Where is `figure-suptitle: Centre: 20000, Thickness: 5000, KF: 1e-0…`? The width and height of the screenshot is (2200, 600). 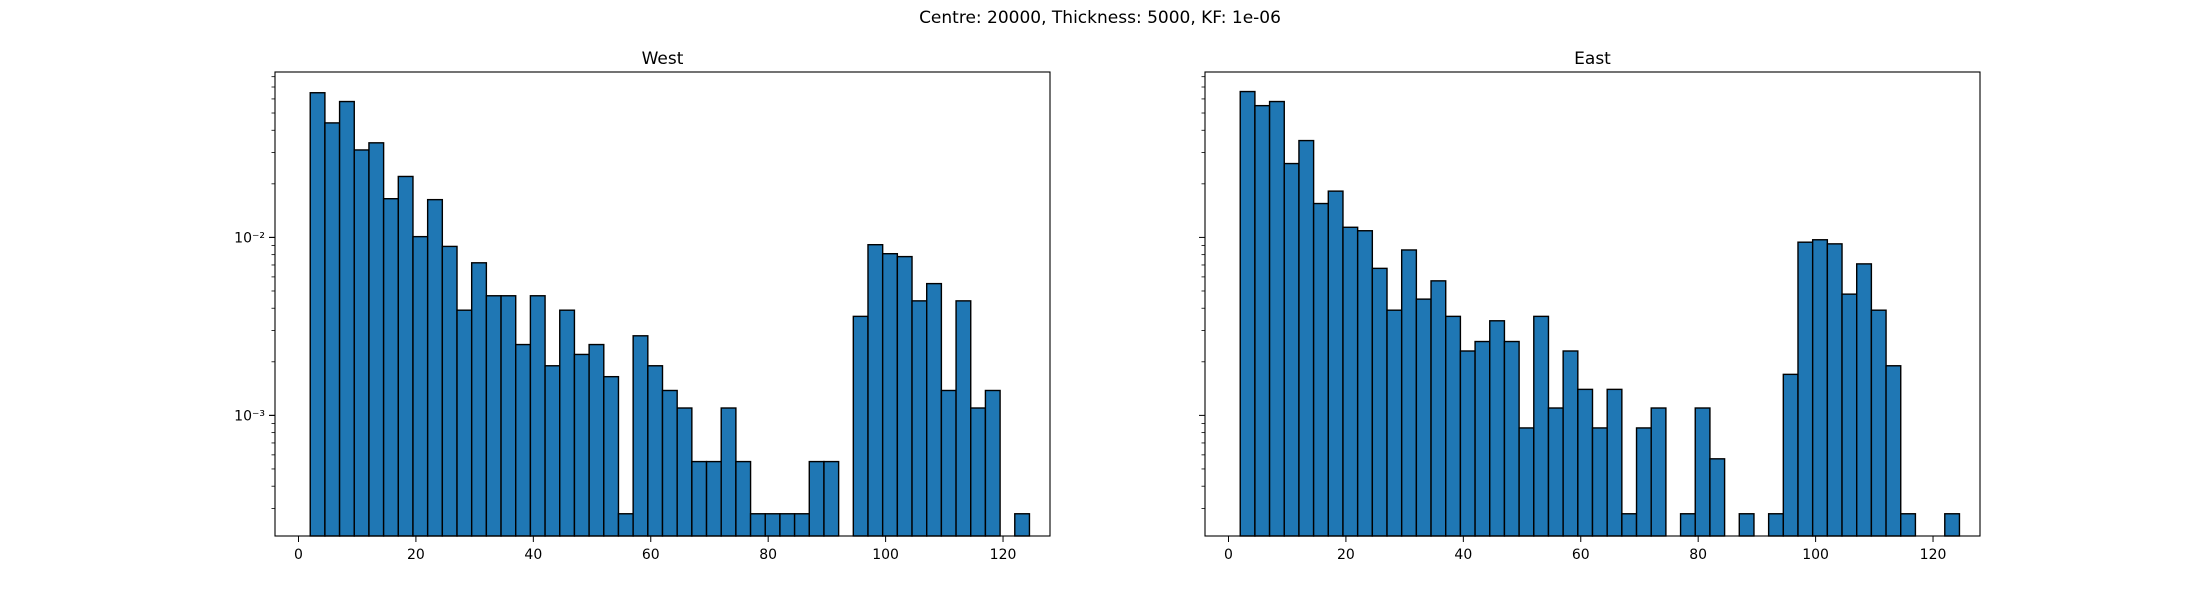 figure-suptitle: Centre: 20000, Thickness: 5000, KF: 1e-0… is located at coordinates (1100, 18).